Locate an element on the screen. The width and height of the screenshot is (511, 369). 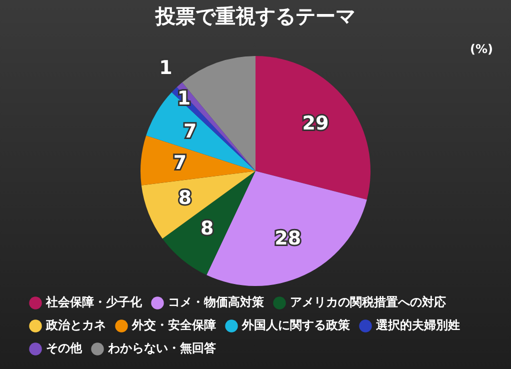
chart-title: 投票で重視するテーマ is located at coordinates (255, 16).